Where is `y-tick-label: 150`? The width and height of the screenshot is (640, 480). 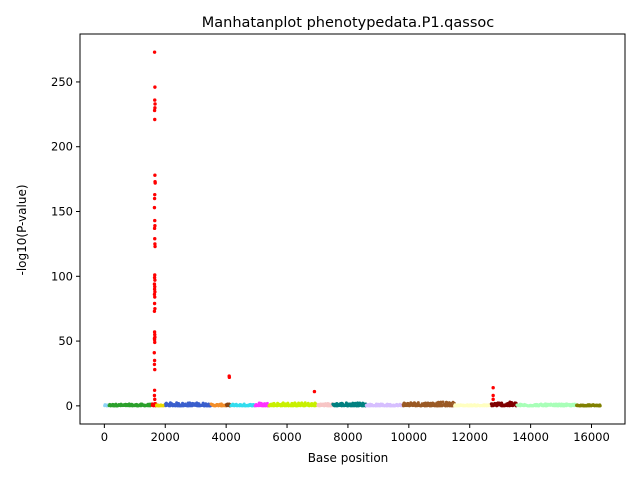 y-tick-label: 150 is located at coordinates (62, 212).